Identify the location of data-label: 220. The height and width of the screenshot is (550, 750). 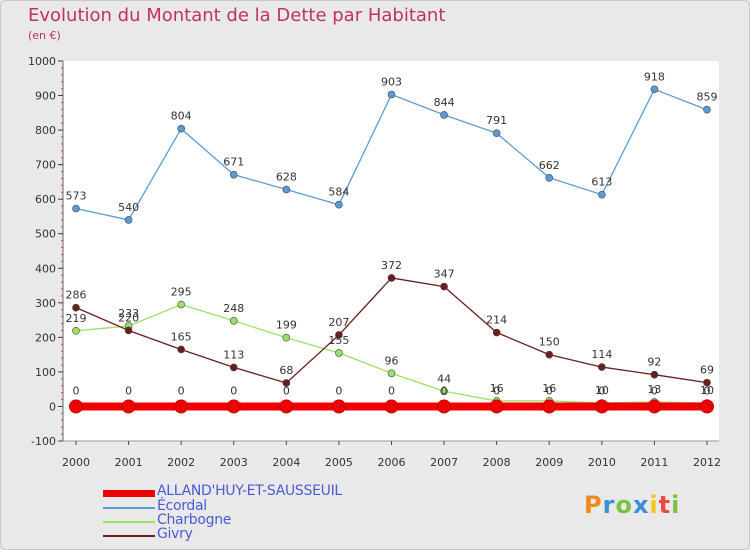
(128, 317).